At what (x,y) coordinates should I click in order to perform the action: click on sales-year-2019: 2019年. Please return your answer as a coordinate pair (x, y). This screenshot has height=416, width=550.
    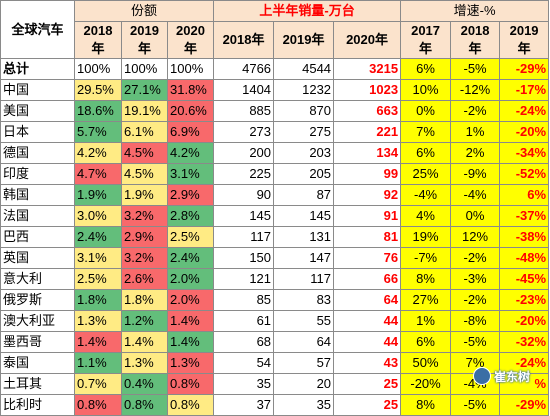
    Looking at the image, I should click on (304, 40).